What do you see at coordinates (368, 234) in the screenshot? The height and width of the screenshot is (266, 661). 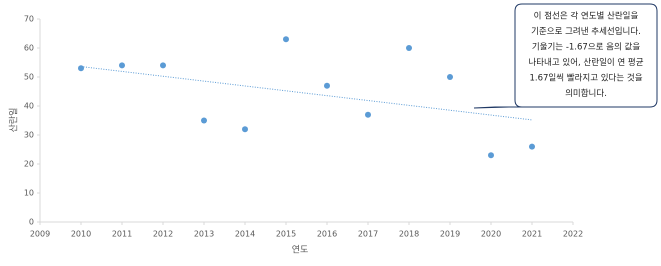 I see `x-tick-label: 2017` at bounding box center [368, 234].